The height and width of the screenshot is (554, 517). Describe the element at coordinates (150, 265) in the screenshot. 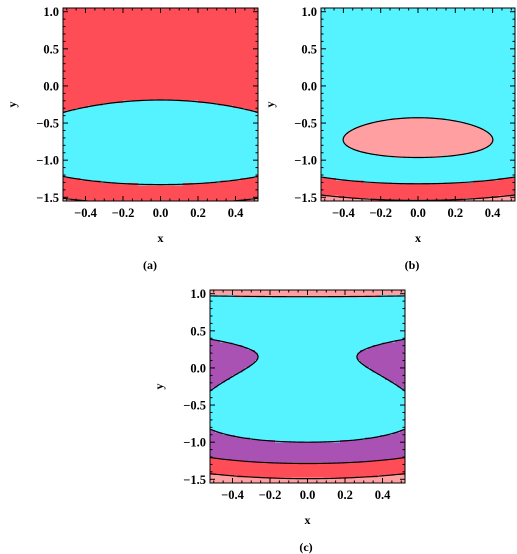

I see `panel-label: (a)` at that location.